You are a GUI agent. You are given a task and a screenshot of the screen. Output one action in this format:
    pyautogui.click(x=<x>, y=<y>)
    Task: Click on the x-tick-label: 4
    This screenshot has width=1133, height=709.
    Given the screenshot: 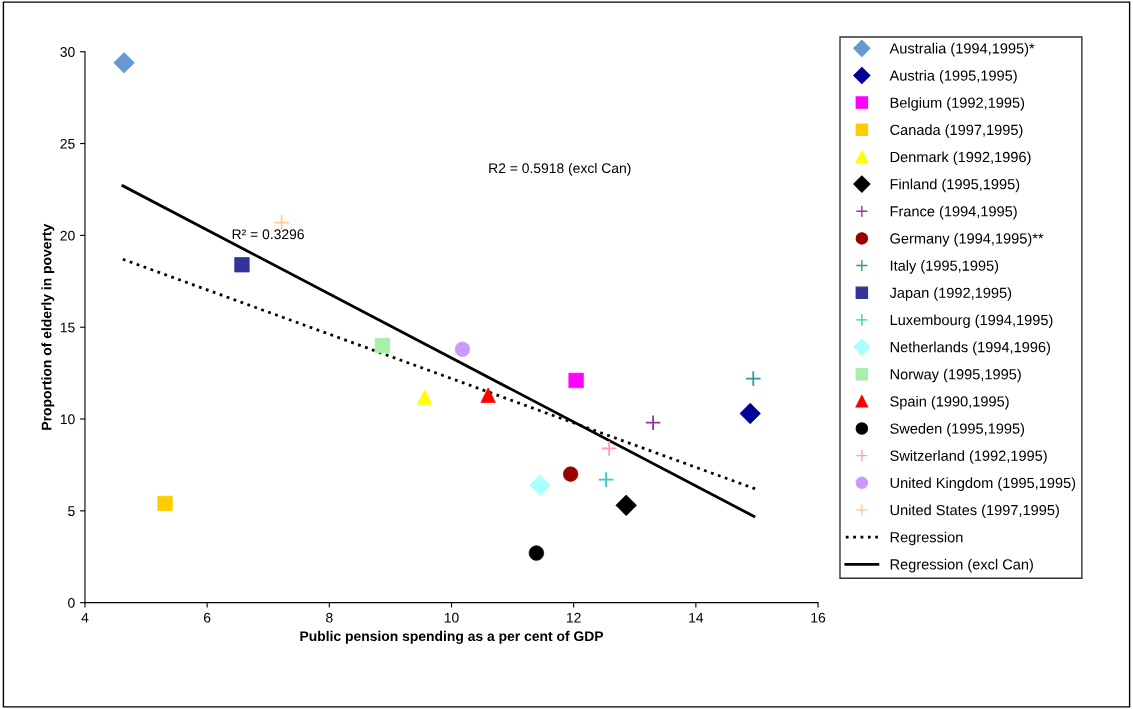 What is the action you would take?
    pyautogui.click(x=85, y=617)
    